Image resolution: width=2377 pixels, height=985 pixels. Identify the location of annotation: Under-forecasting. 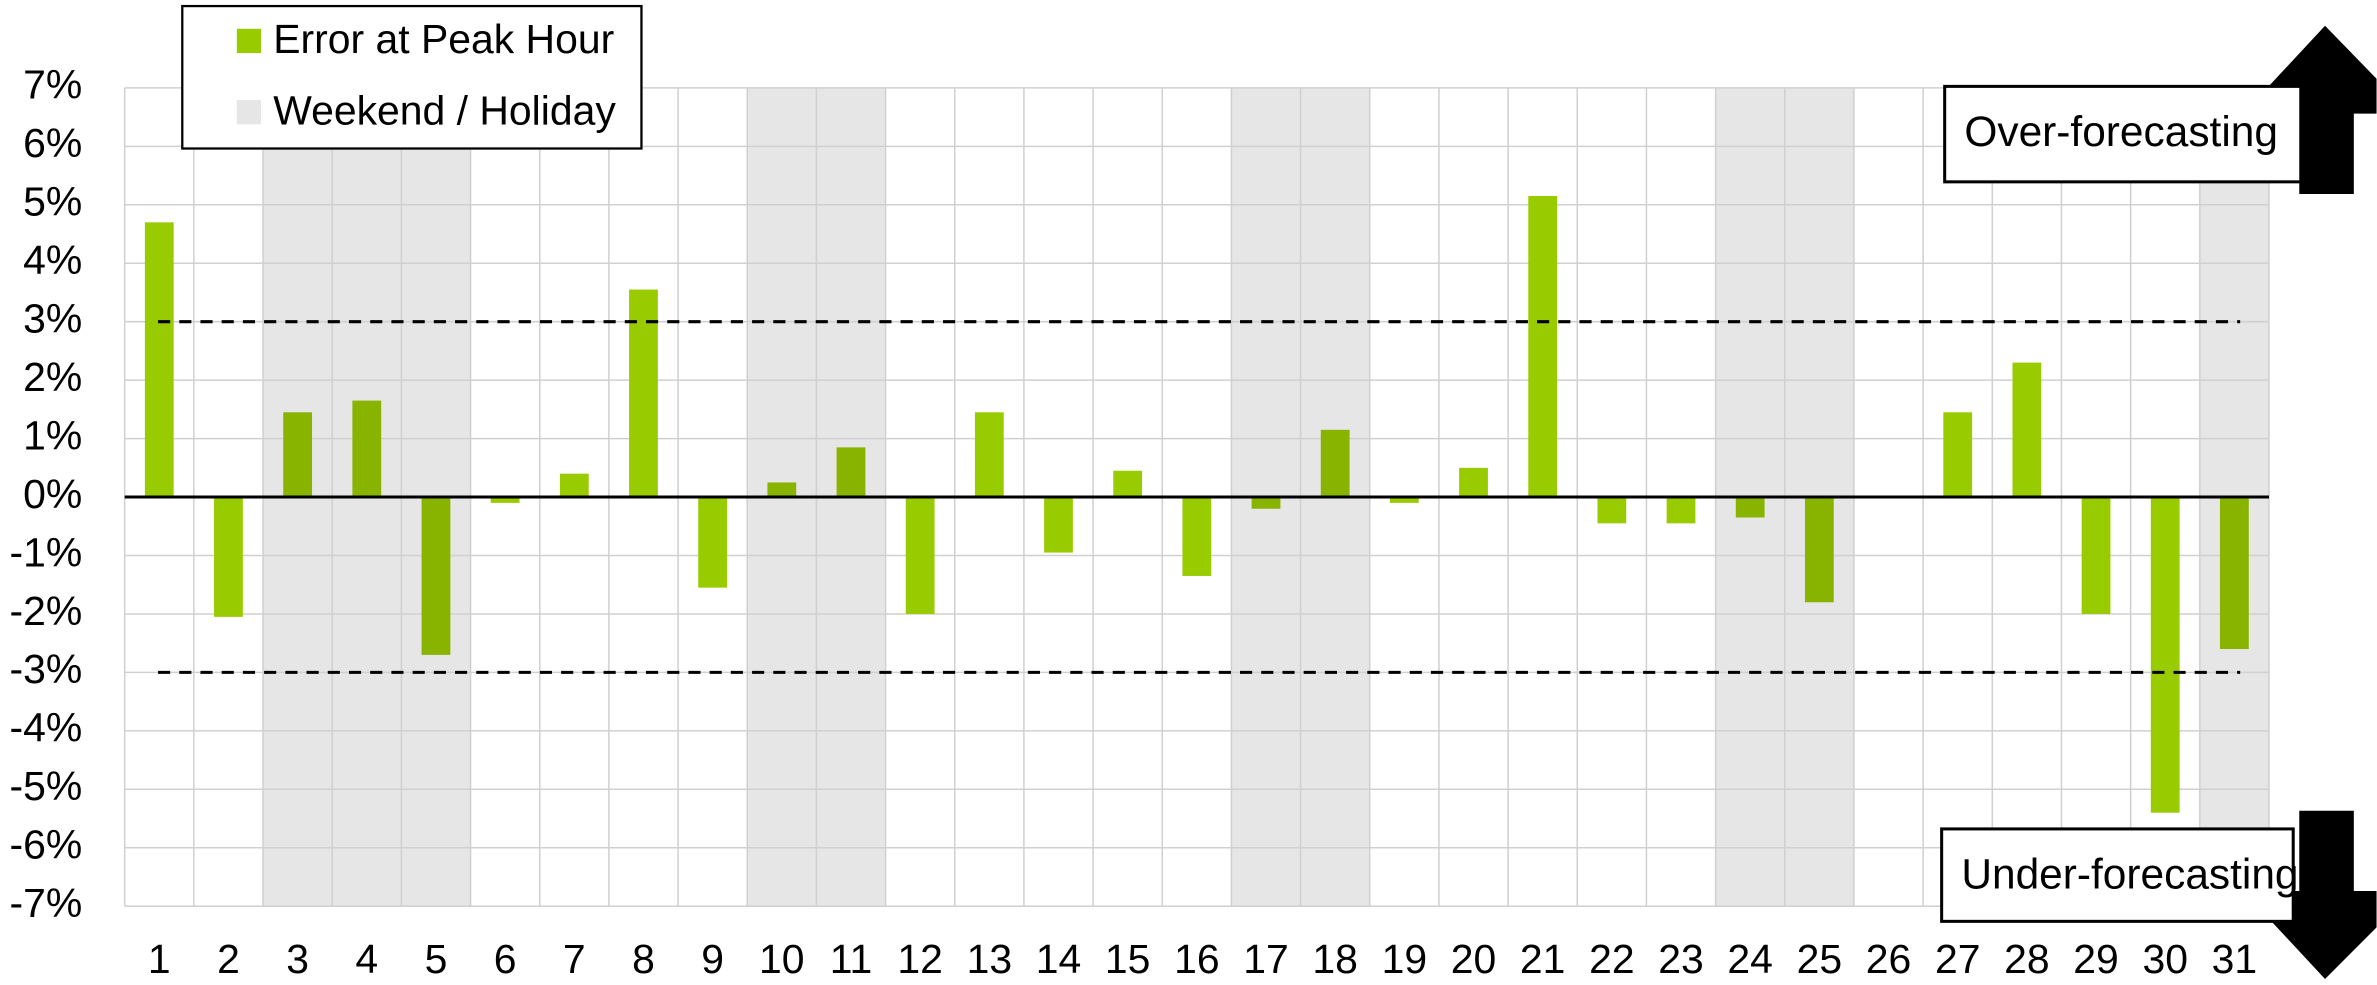
(2129, 874).